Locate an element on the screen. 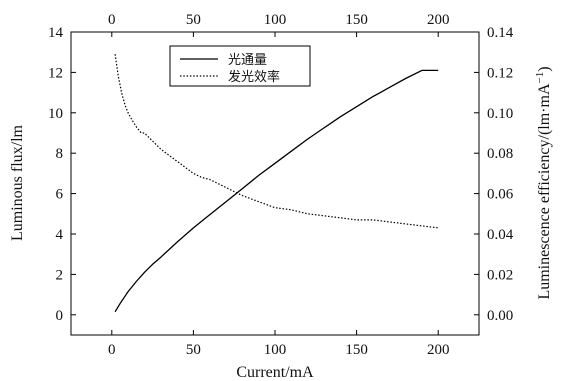  y-axis-label-right-close: ) is located at coordinates (544, 68).